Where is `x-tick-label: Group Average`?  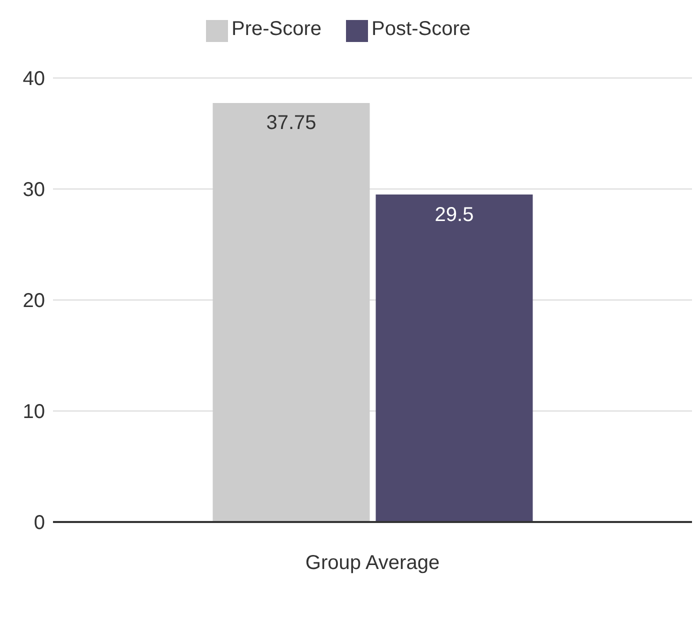 x-tick-label: Group Average is located at coordinates (372, 563).